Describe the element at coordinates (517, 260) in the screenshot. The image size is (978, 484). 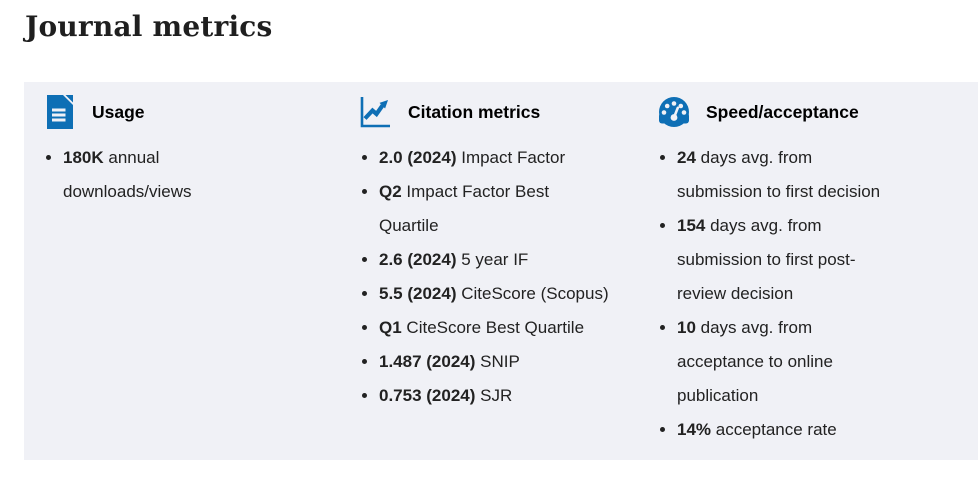
I see `metric-list-item: 2.6 (2024) 5 year IF` at that location.